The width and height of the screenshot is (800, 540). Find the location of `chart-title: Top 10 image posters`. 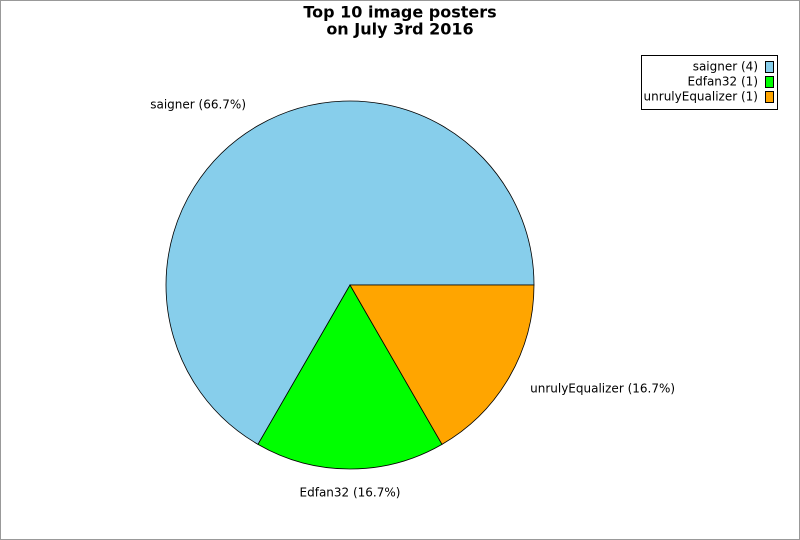

chart-title: Top 10 image posters is located at coordinates (399, 12).